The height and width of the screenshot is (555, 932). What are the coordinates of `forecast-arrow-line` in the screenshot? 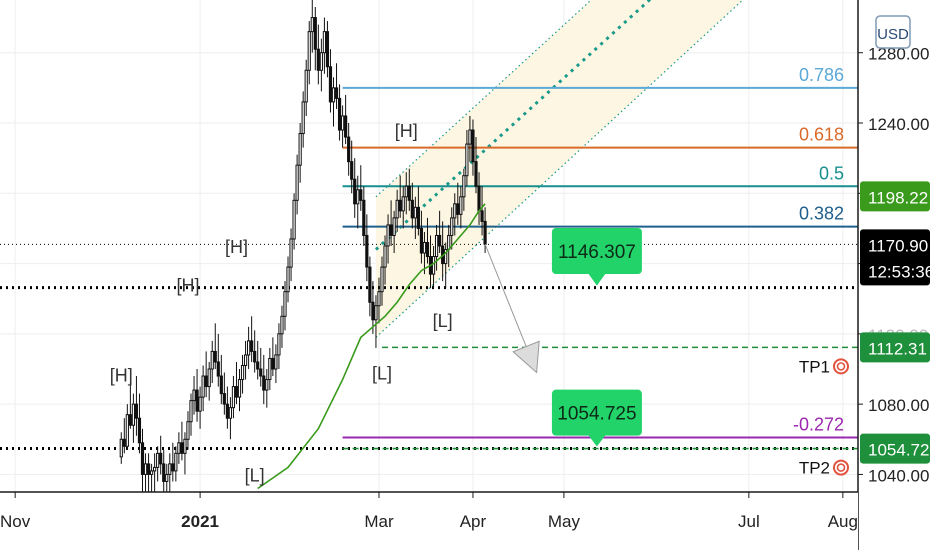 It's located at (505, 295).